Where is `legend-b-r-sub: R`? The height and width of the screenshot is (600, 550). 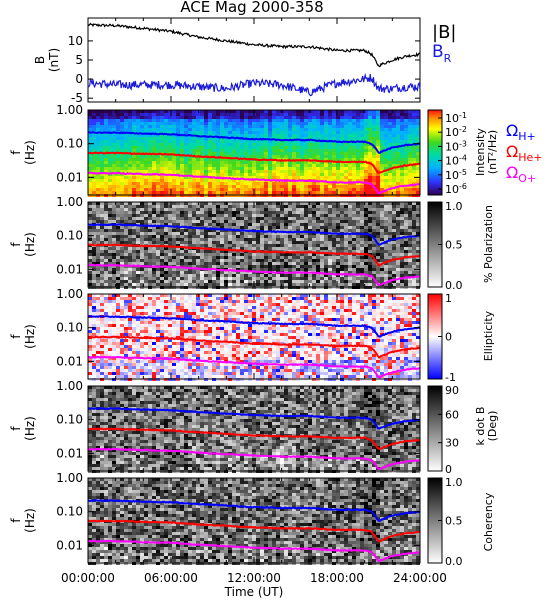 legend-b-r-sub: R is located at coordinates (448, 58).